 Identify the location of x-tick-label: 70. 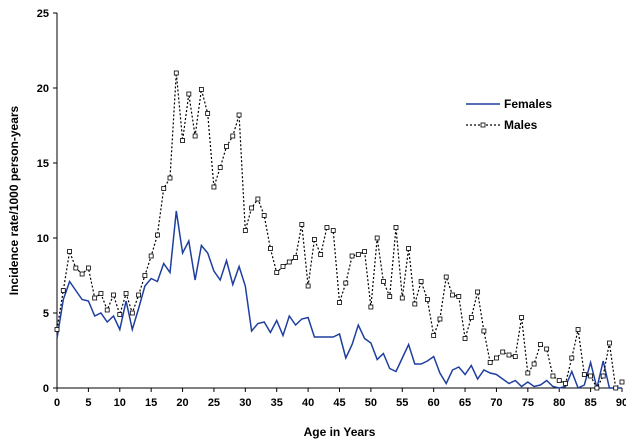
(496, 403).